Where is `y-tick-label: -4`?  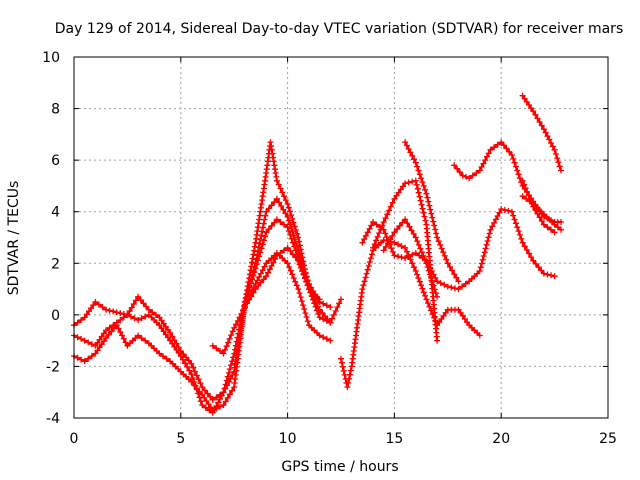
y-tick-label: -4 is located at coordinates (53, 419).